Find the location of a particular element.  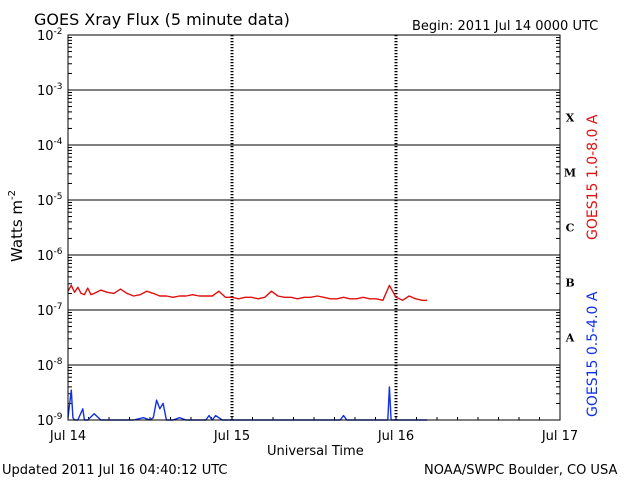

y-axis-label: Watts m-2 is located at coordinates (16, 226).